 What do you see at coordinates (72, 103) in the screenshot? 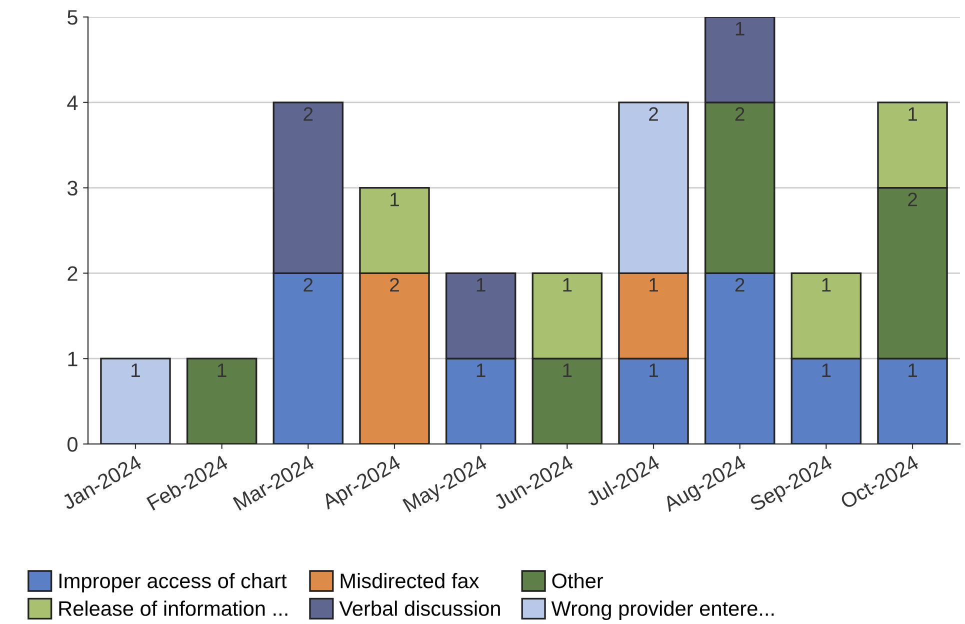
I see `y-tick-label: 4` at bounding box center [72, 103].